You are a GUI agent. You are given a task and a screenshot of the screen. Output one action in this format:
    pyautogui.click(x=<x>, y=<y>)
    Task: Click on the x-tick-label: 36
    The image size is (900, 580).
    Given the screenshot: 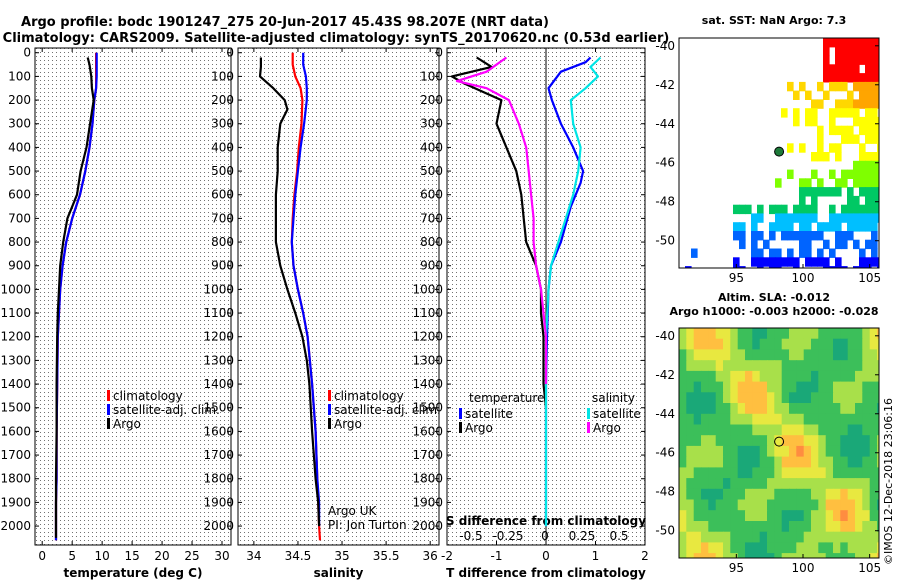 What is the action you would take?
    pyautogui.click(x=430, y=556)
    